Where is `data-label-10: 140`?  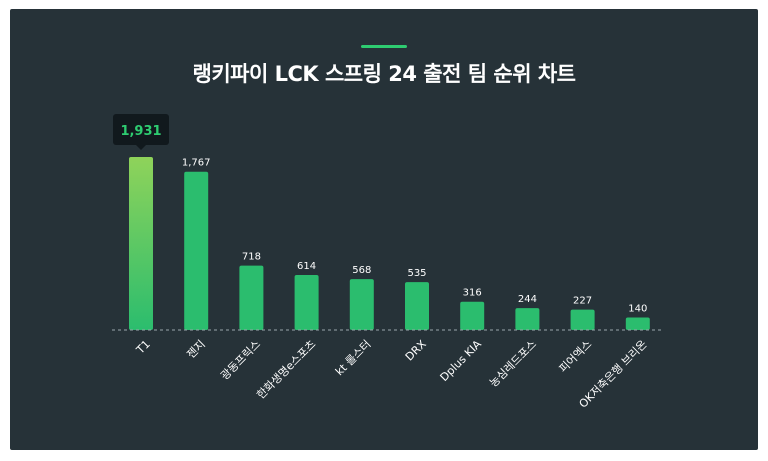
data-label-10: 140 is located at coordinates (637, 308).